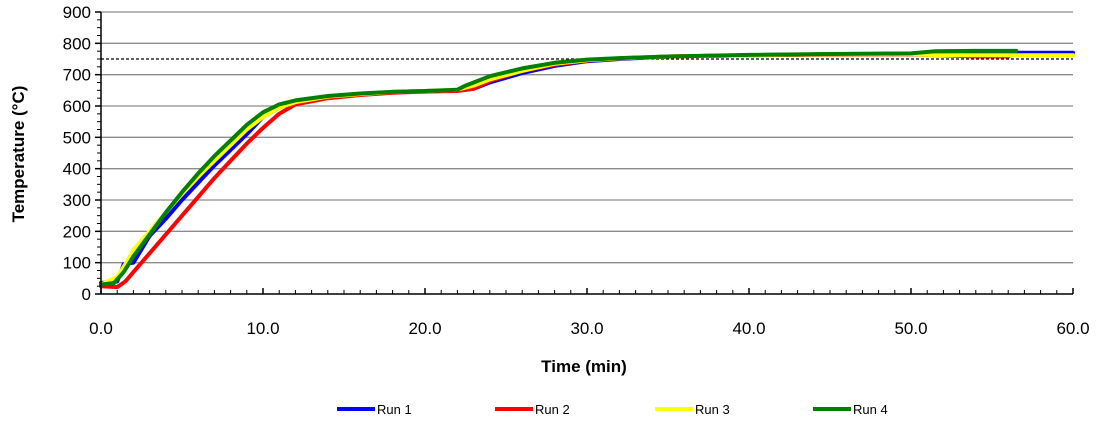 The width and height of the screenshot is (1101, 425). Describe the element at coordinates (552, 409) in the screenshot. I see `legend-label-run-2: Run 2` at that location.